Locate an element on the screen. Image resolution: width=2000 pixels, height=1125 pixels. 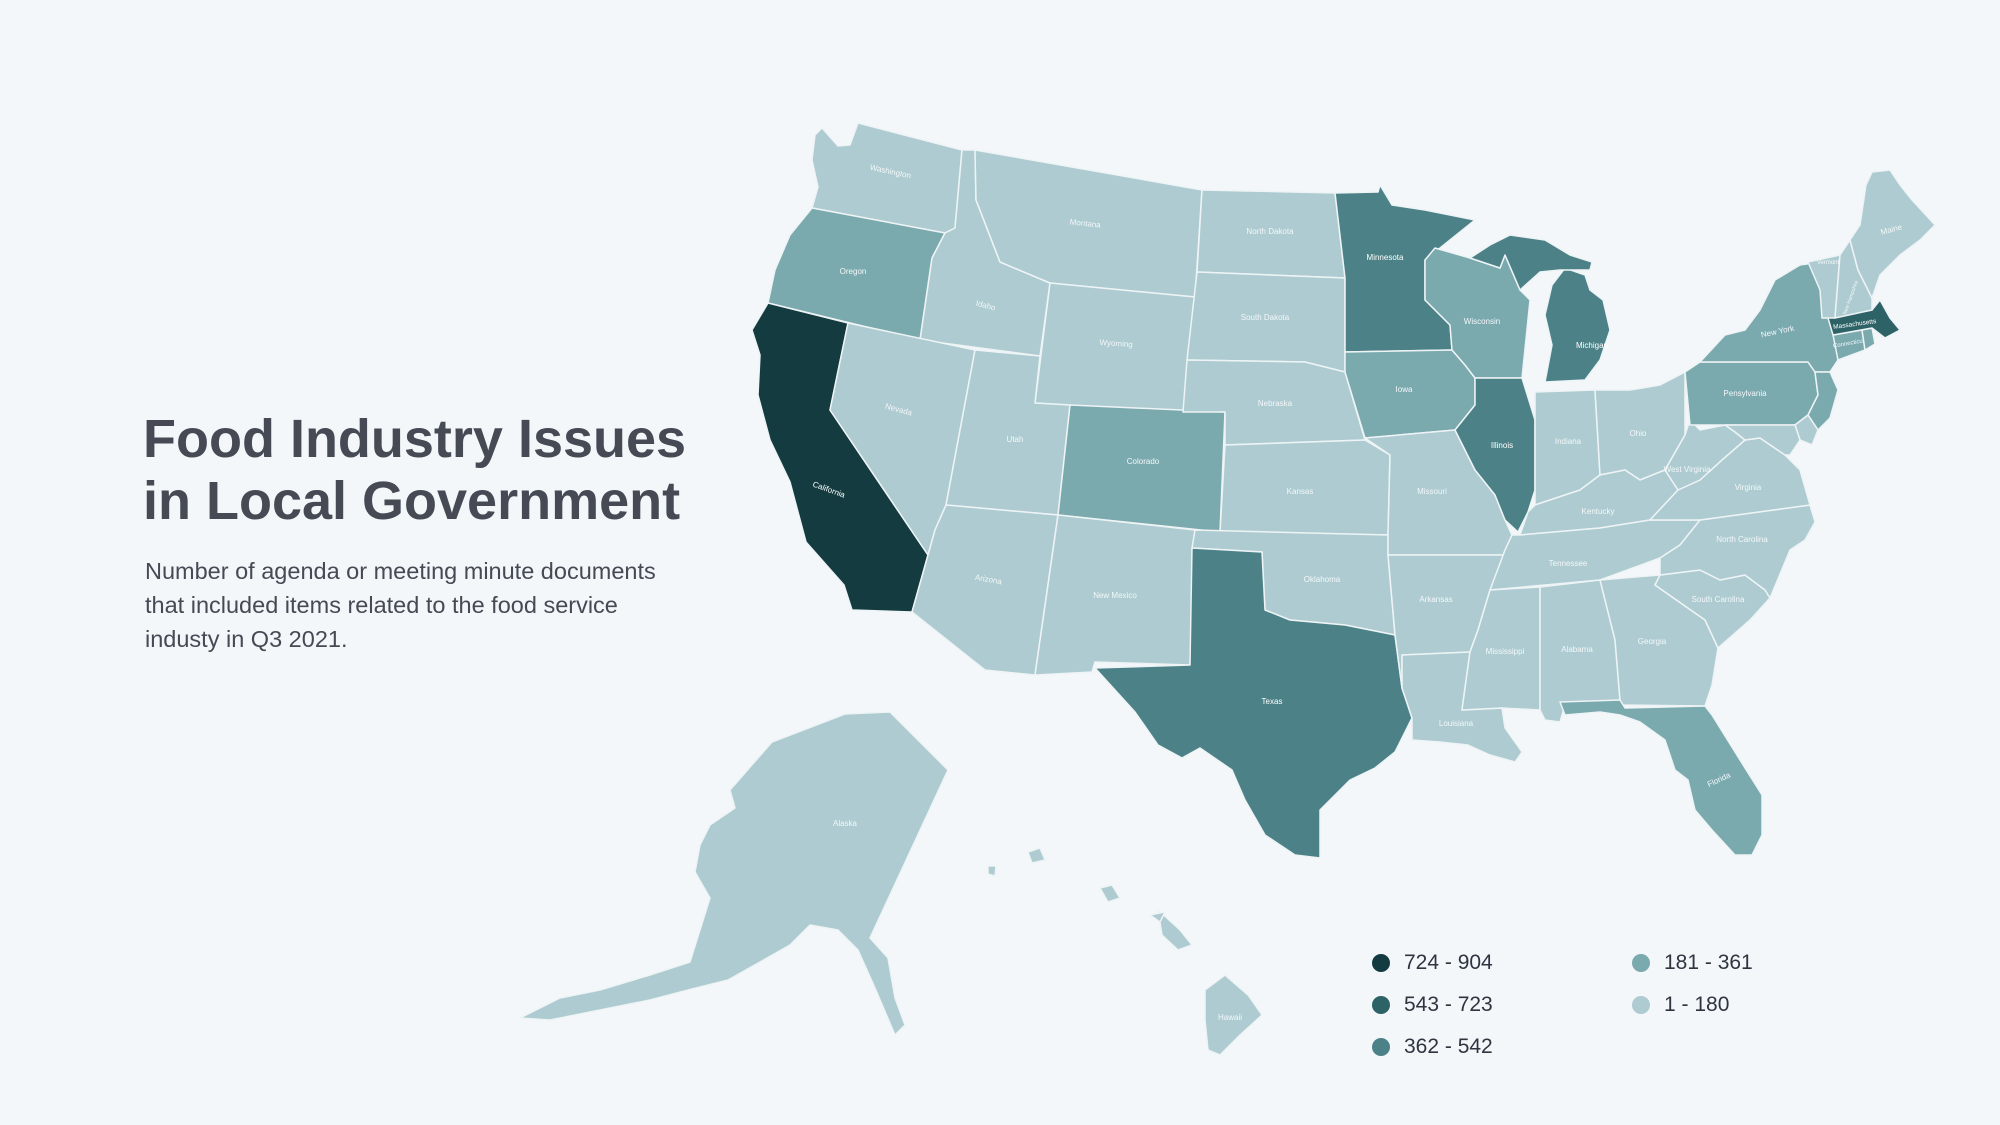
state-label: Oklahoma is located at coordinates (1322, 579).